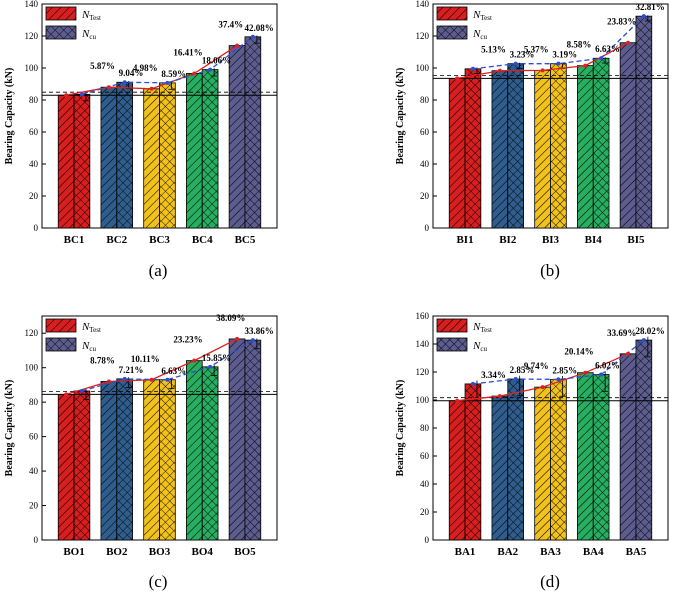  What do you see at coordinates (245, 240) in the screenshot?
I see `x-tick-label: BC5` at bounding box center [245, 240].